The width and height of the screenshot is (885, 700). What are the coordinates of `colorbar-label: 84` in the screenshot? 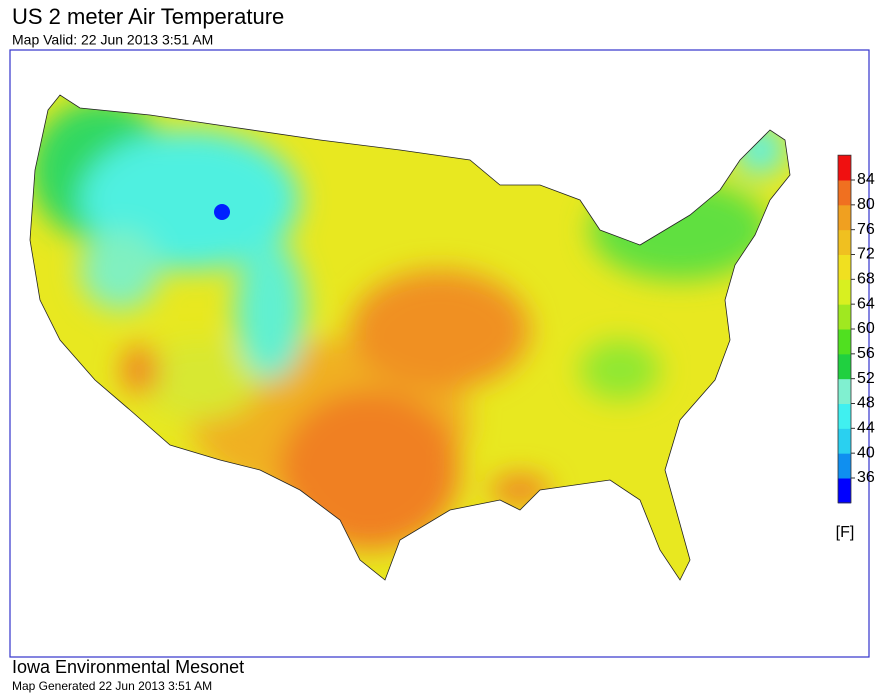 It's located at (866, 179).